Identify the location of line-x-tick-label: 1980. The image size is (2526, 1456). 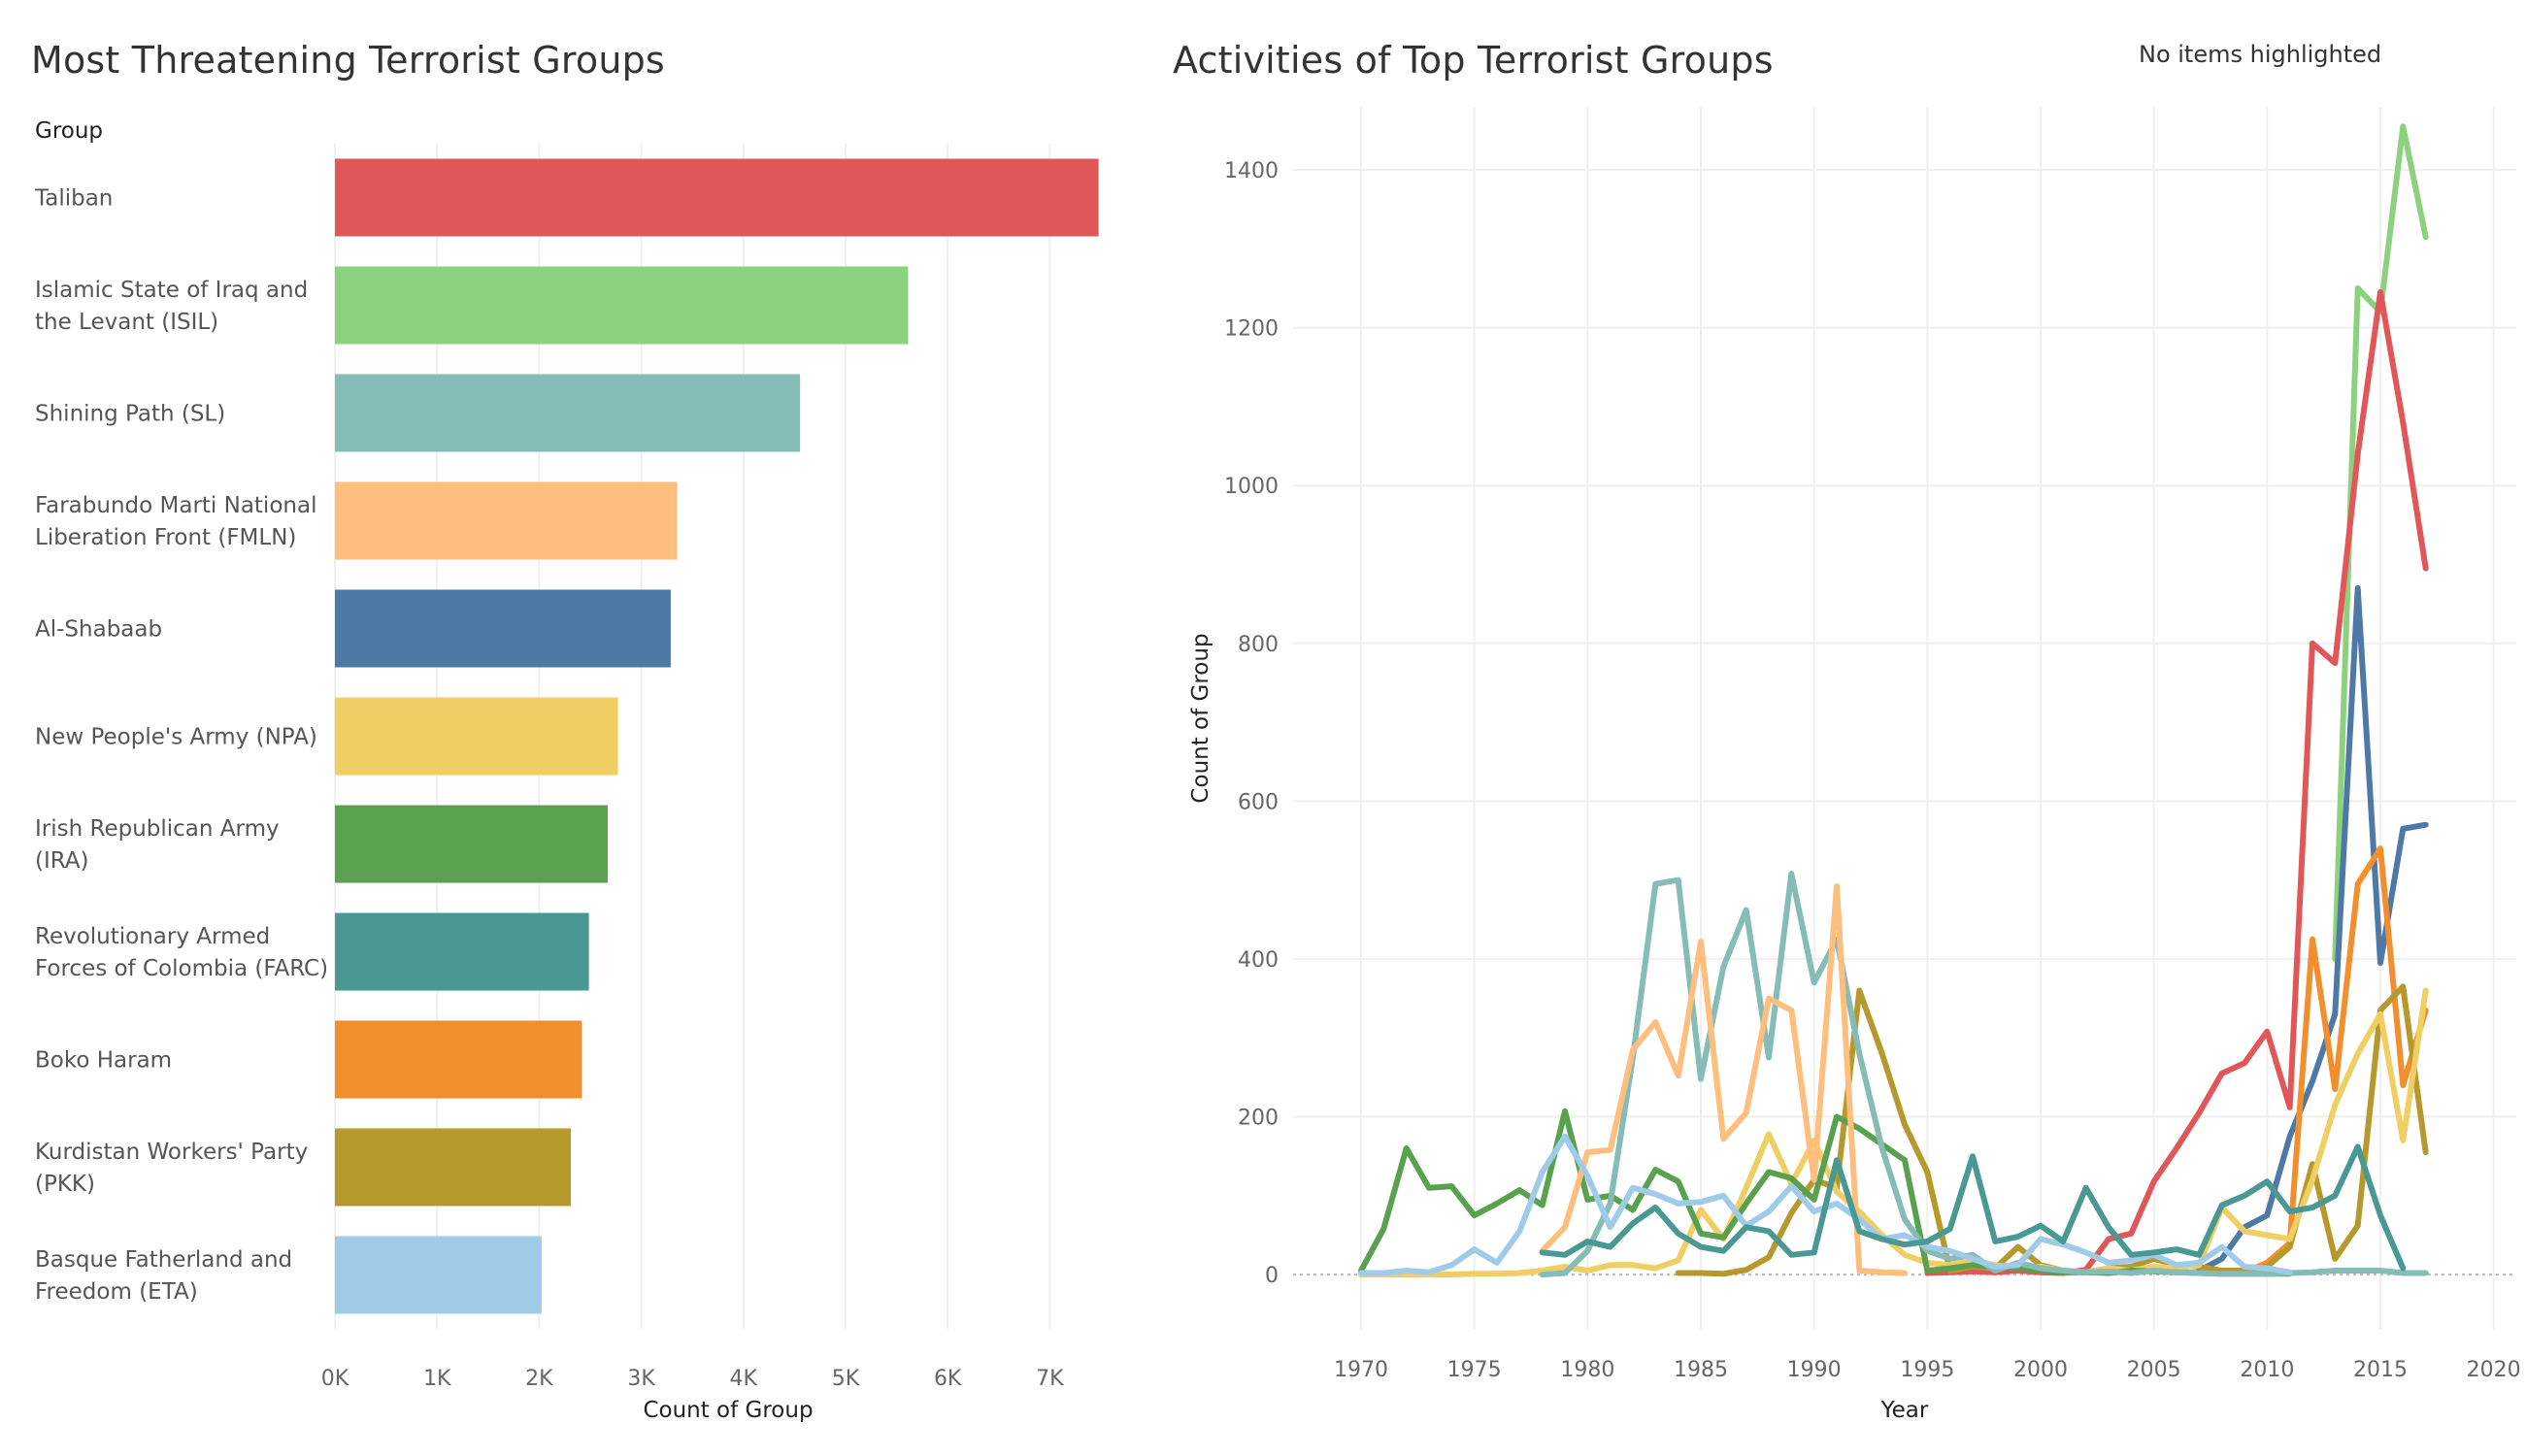
(1587, 1370).